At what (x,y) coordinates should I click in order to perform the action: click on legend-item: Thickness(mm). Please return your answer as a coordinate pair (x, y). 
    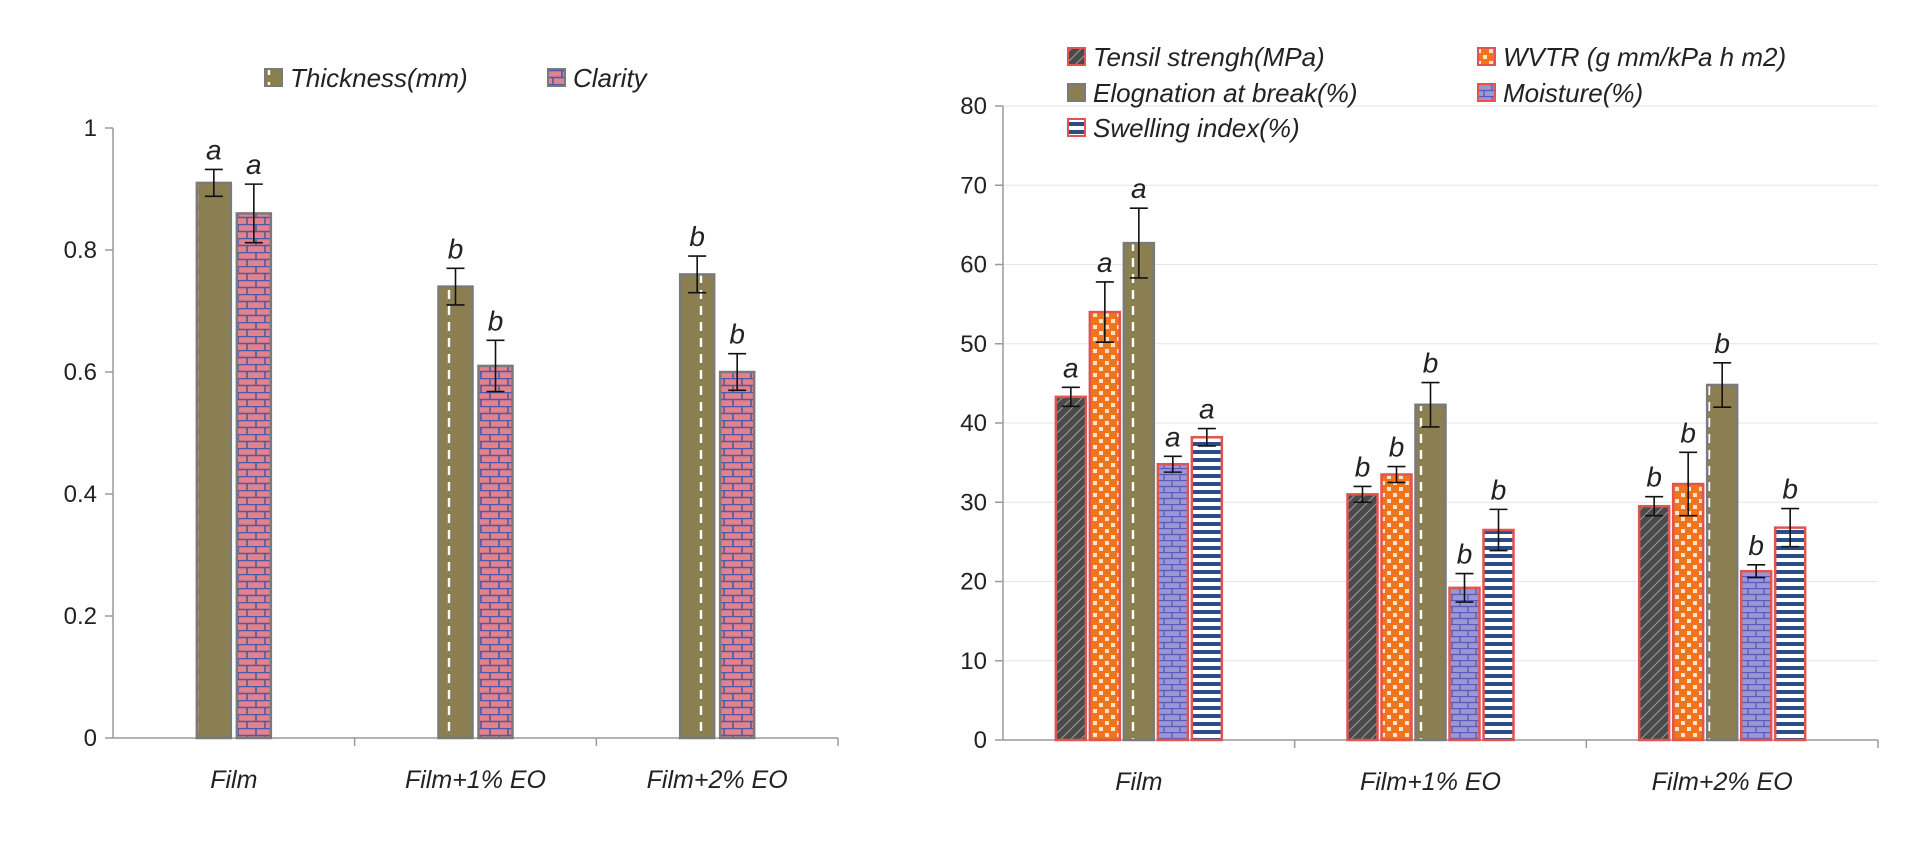
    Looking at the image, I should click on (366, 78).